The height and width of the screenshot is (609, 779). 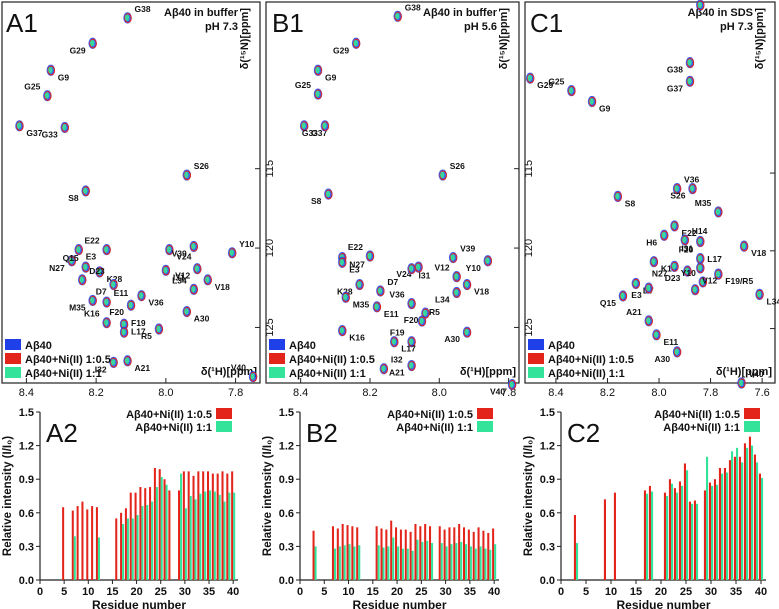 What do you see at coordinates (233, 592) in the screenshot?
I see `x-tick-label: 40` at bounding box center [233, 592].